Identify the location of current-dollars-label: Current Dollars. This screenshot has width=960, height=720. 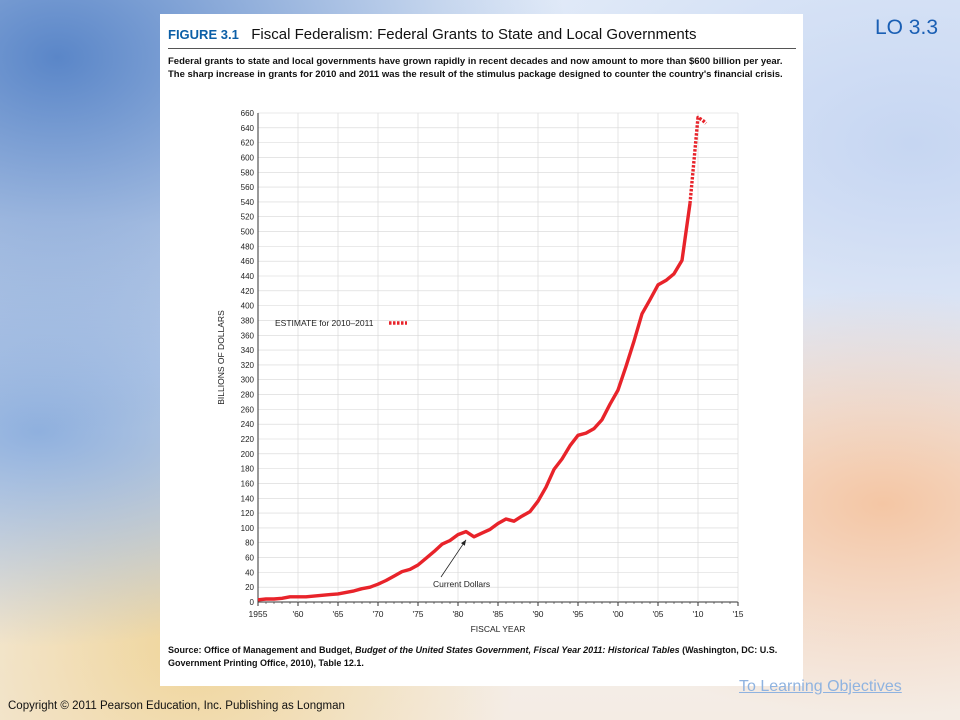
(461, 584).